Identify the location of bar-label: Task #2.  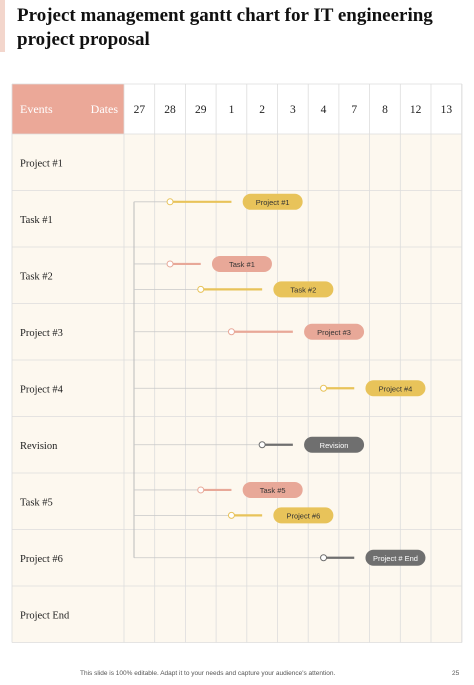
(303, 289).